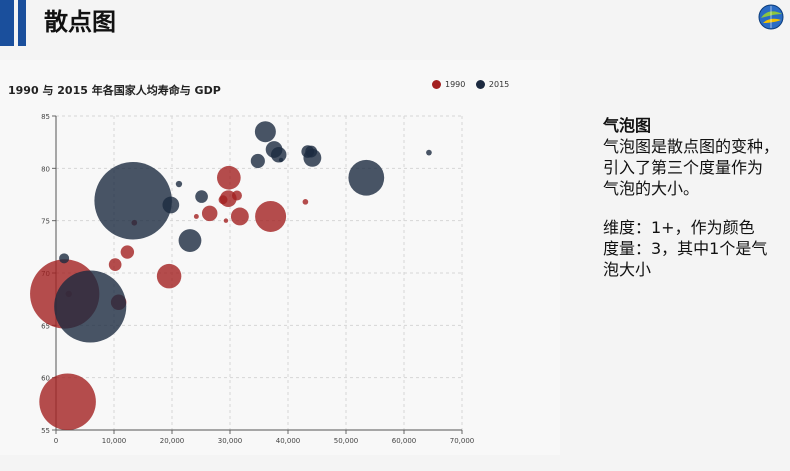  Describe the element at coordinates (651, 188) in the screenshot. I see `side-text-line-3: 气泡的大小。` at that location.